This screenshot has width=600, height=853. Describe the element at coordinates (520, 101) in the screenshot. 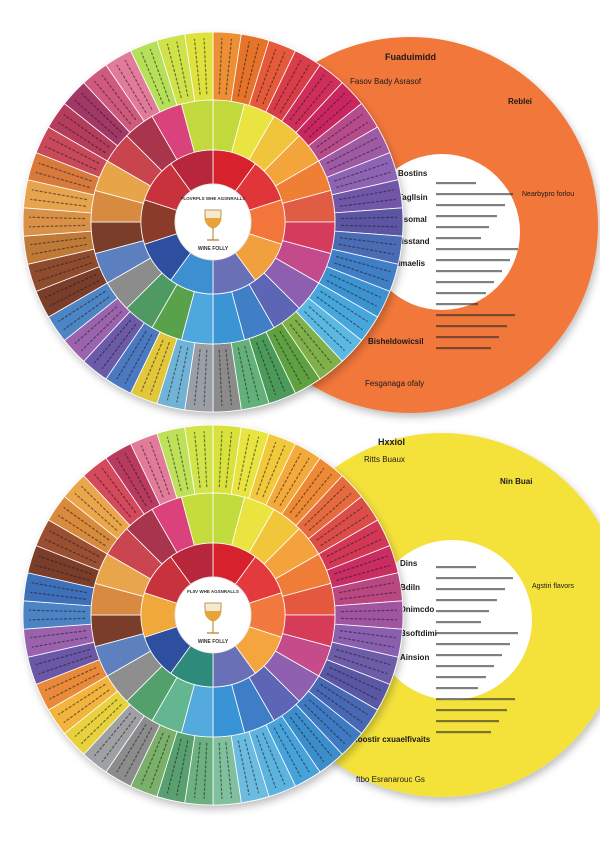

I see `top-card-side-label: Reblei` at that location.